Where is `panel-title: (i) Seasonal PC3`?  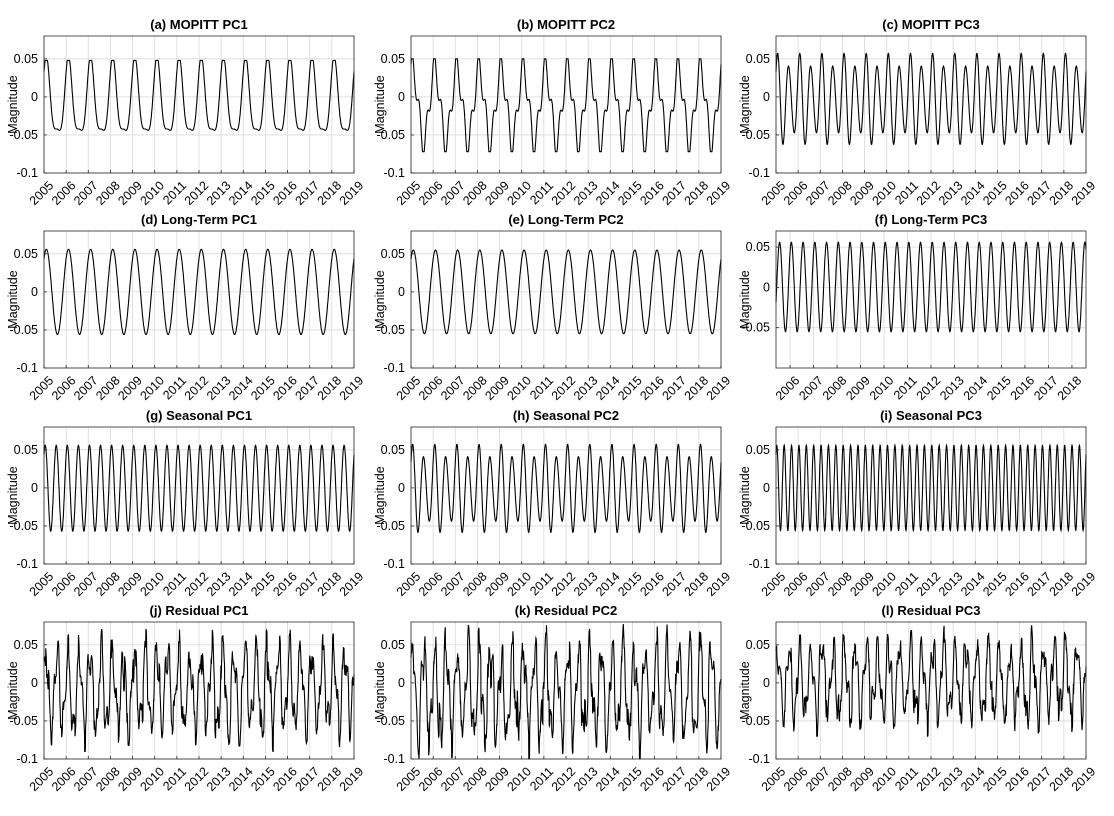 panel-title: (i) Seasonal PC3 is located at coordinates (931, 415).